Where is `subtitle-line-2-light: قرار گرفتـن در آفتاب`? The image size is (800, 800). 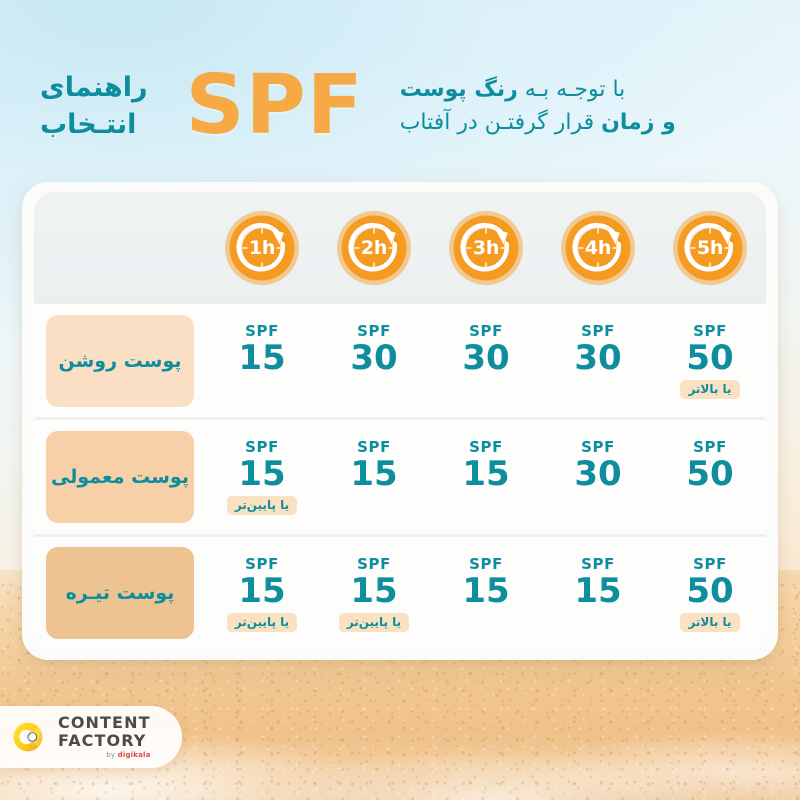
subtitle-line-2-light: قرار گرفتـن در آفتاب is located at coordinates (500, 122).